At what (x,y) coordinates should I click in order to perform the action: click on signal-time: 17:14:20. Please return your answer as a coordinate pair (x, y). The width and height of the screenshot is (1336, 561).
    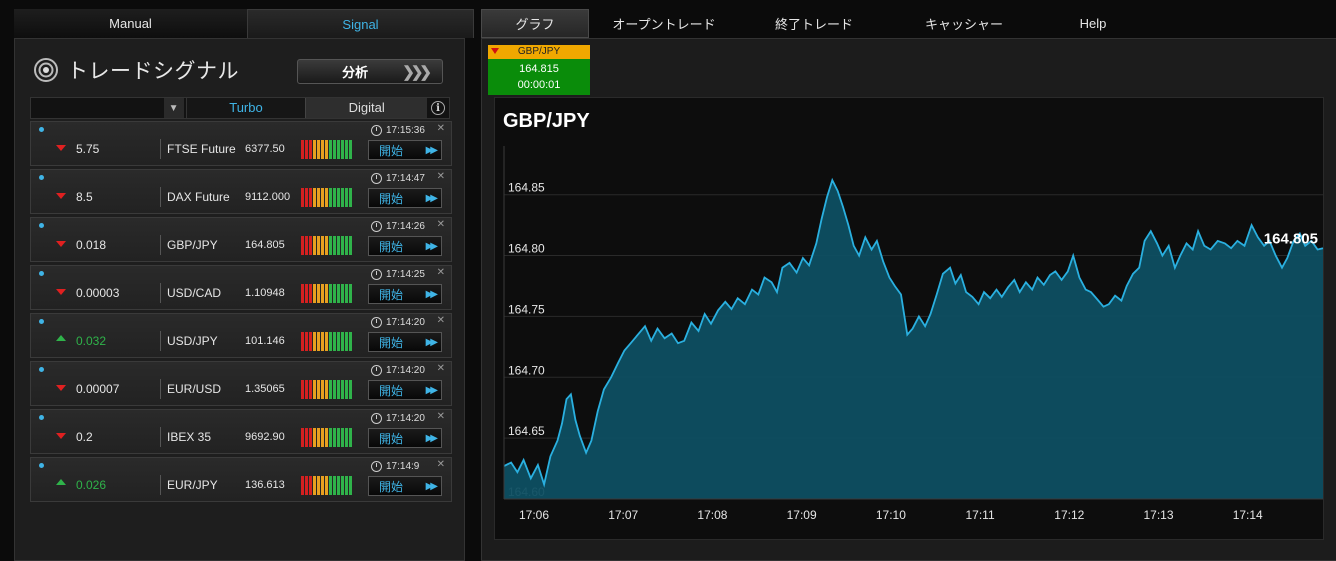
    Looking at the image, I should click on (398, 322).